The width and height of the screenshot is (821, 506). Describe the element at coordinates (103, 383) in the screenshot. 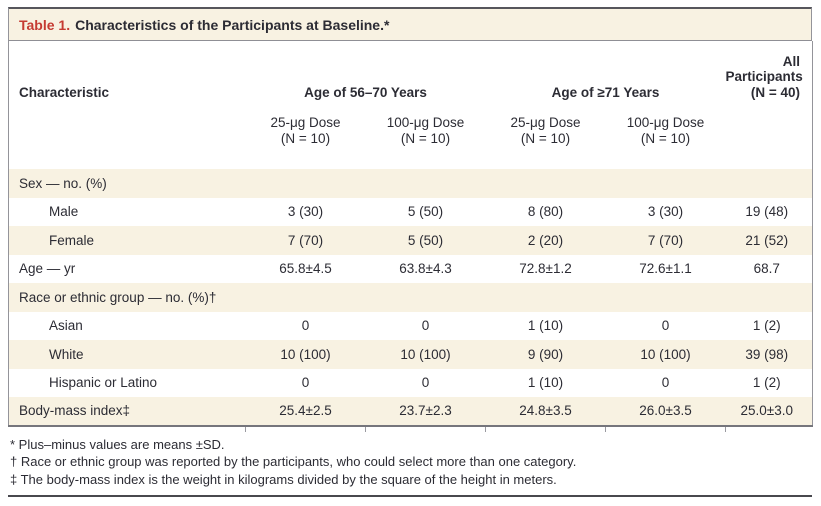

I see `row-label: Hispanic or Latino` at that location.